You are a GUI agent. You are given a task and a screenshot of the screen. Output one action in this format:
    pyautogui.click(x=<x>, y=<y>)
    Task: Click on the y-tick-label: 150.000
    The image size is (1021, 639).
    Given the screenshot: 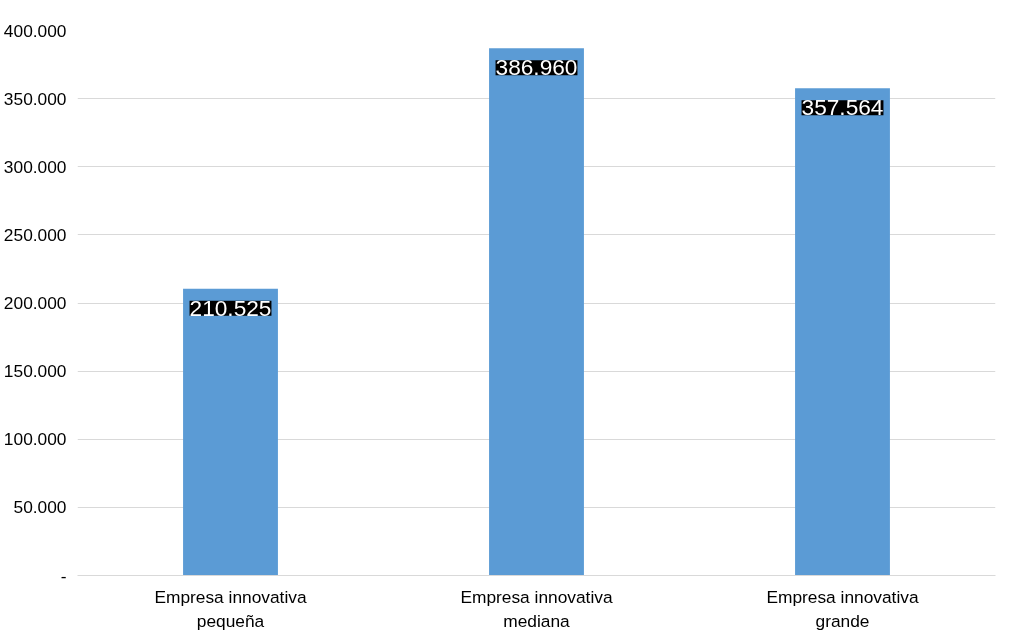 What is the action you would take?
    pyautogui.click(x=35, y=371)
    